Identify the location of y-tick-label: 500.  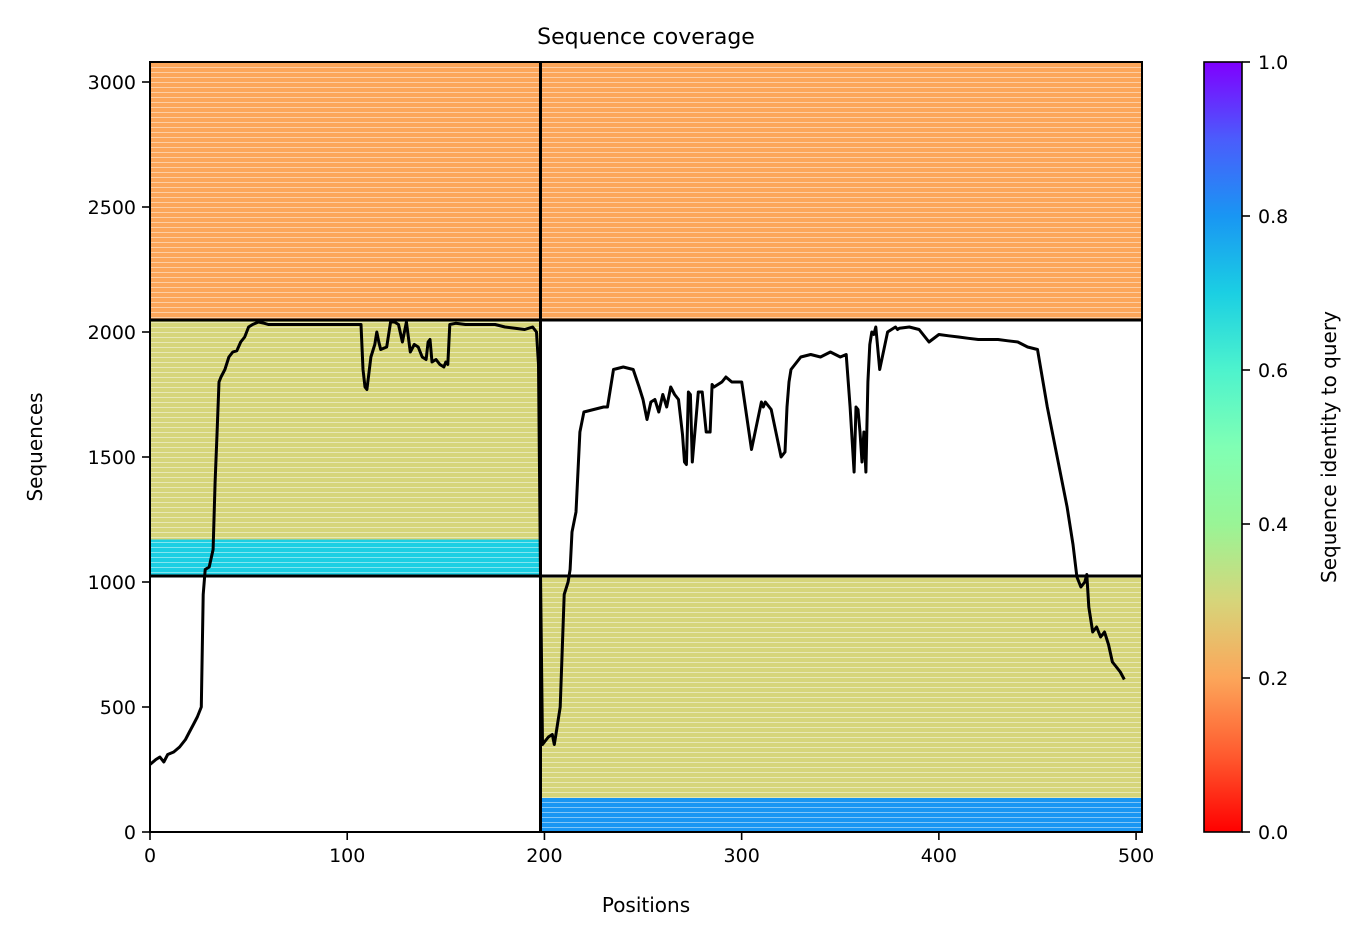
(118, 708).